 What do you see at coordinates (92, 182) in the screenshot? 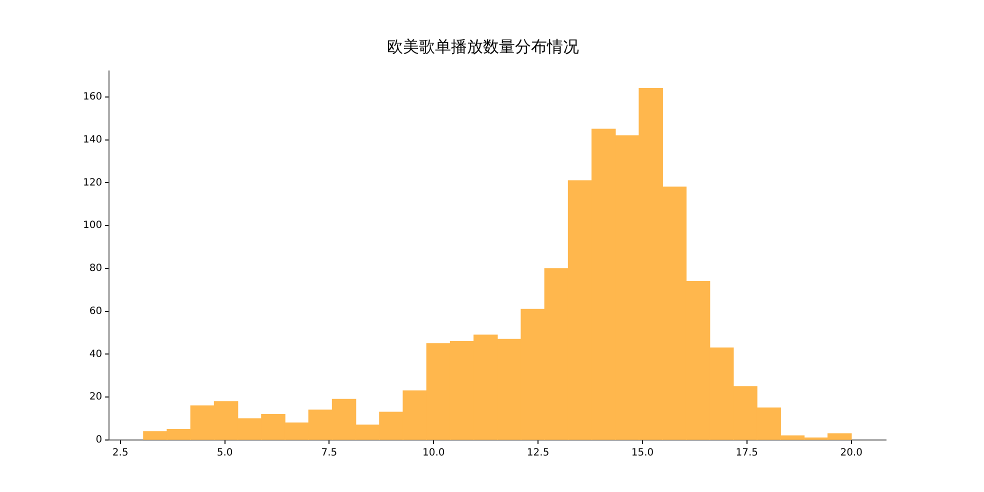
I see `y-tick-label: 120` at bounding box center [92, 182].